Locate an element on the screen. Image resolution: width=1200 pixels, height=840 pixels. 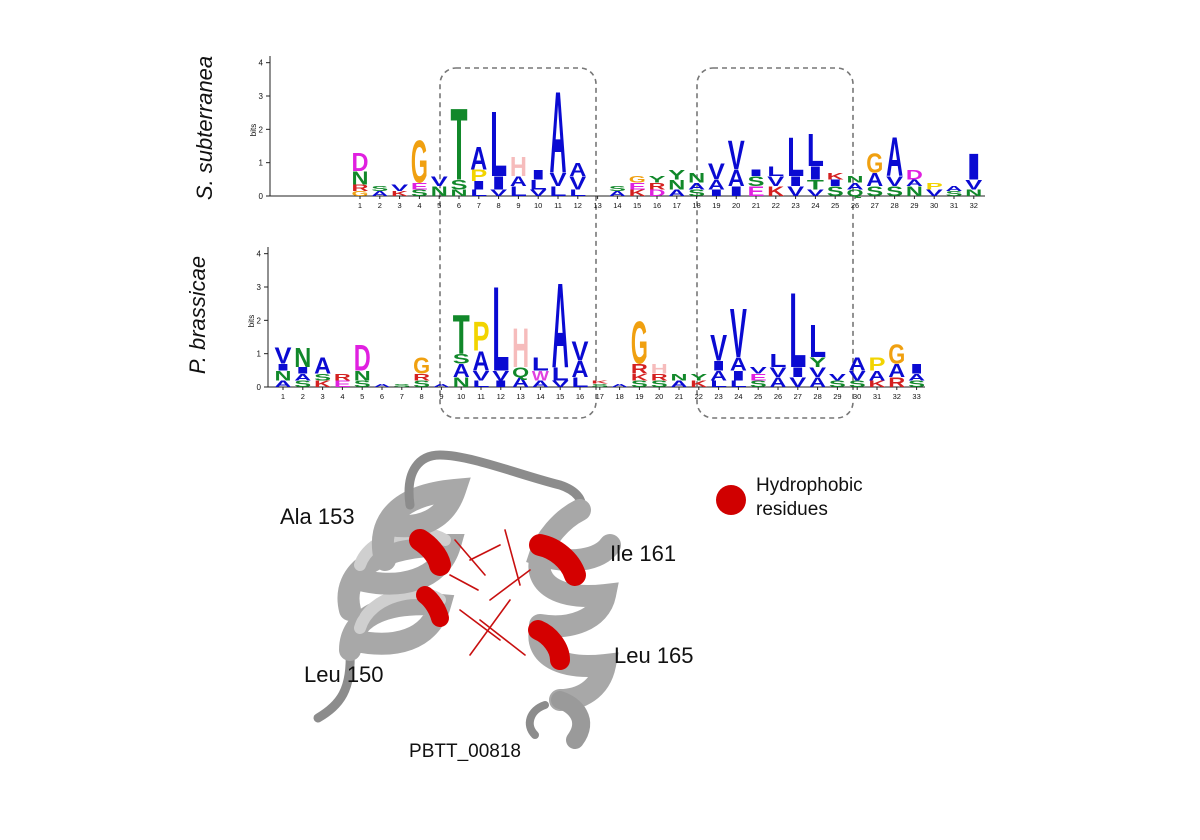
x-tick-label: 2 is located at coordinates (380, 205).